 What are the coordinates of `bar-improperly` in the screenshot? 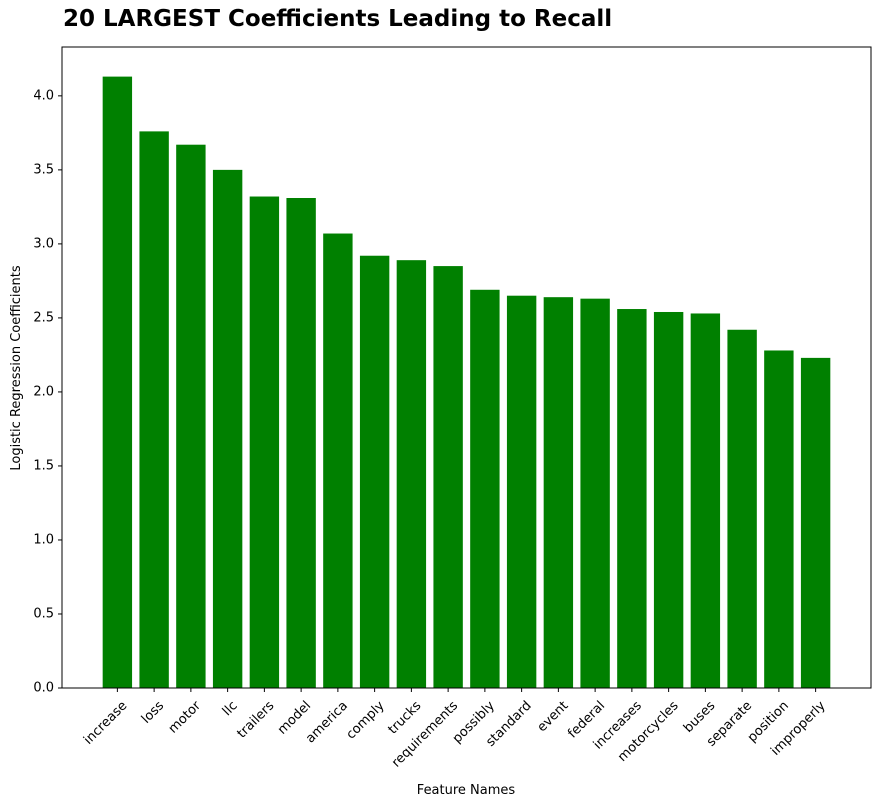 It's located at (815, 522).